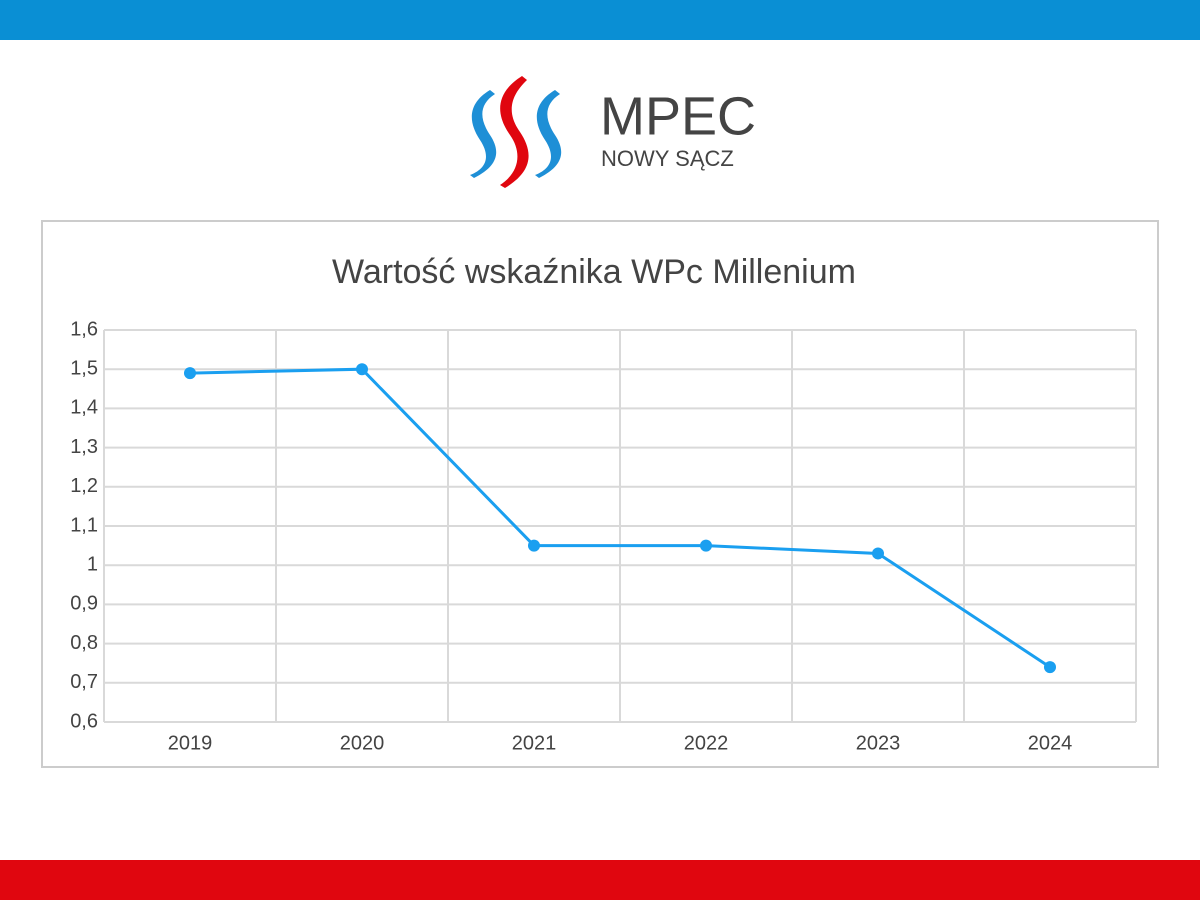  Describe the element at coordinates (534, 743) in the screenshot. I see `x-tick-label: 2021` at that location.